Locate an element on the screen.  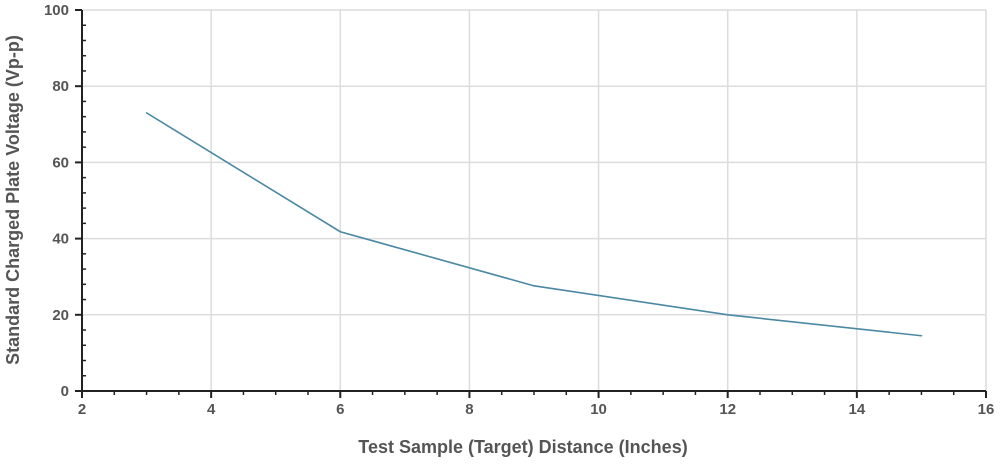
x-tick-label: 14 is located at coordinates (857, 409).